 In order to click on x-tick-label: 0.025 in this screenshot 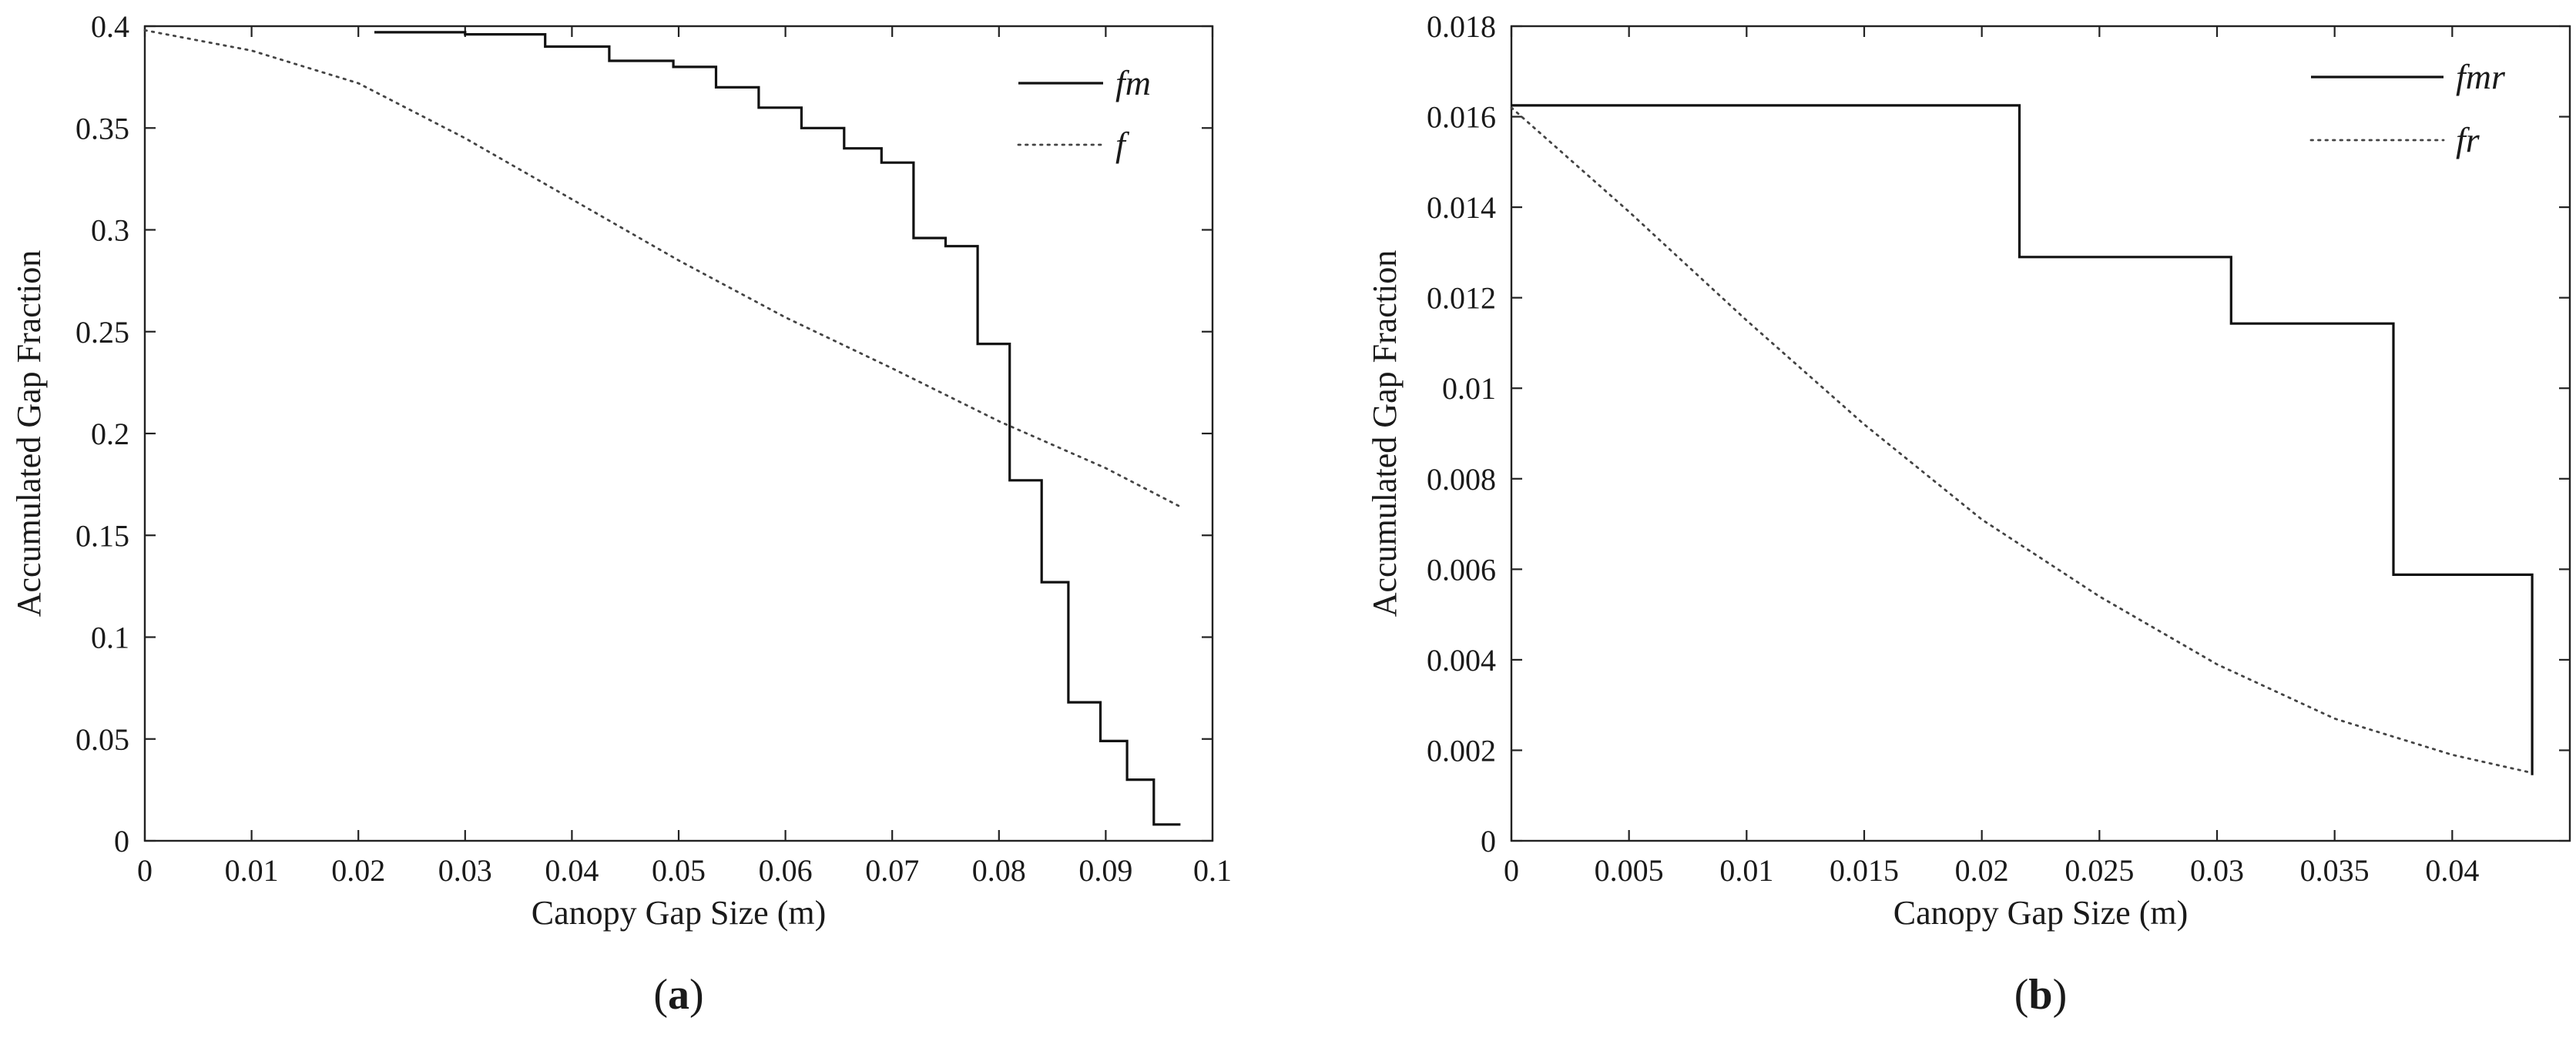, I will do `click(2099, 870)`.